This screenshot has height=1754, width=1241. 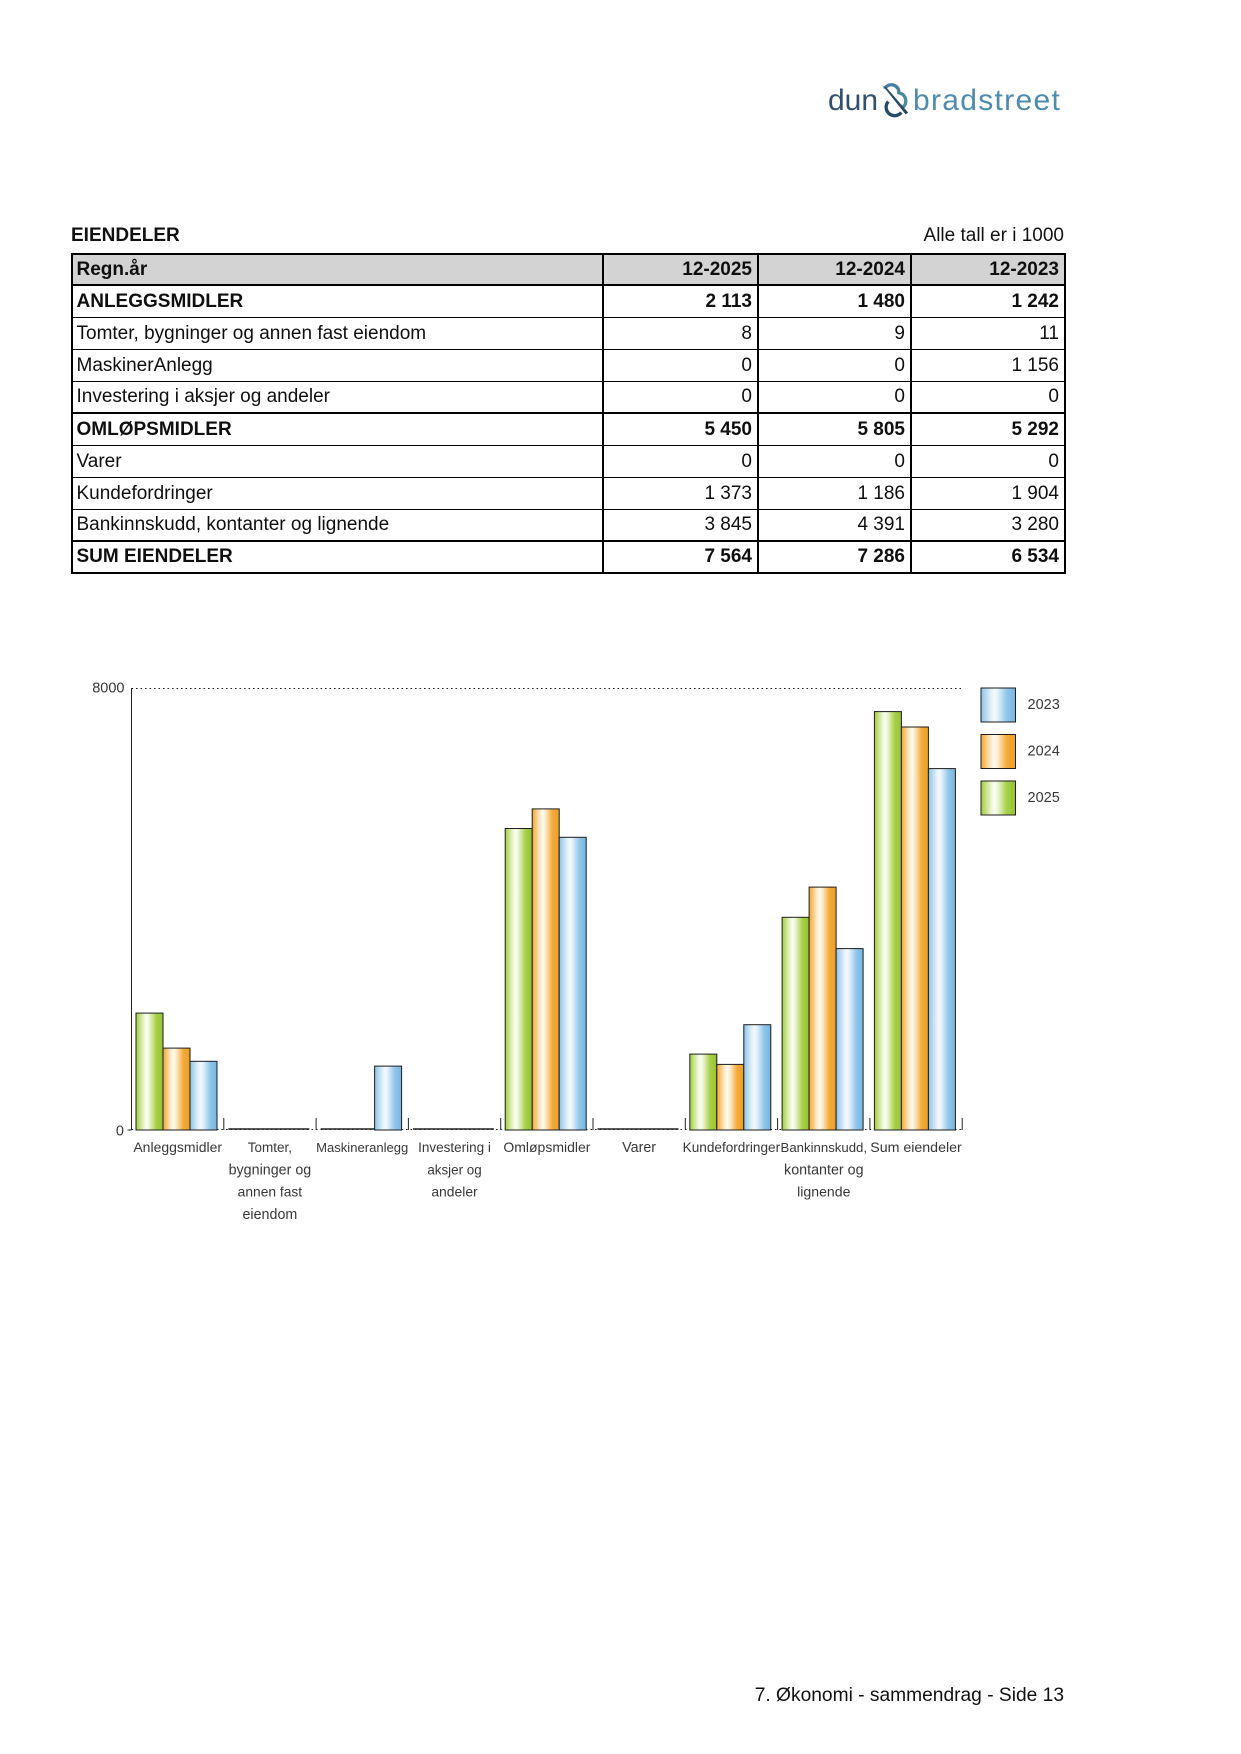 I want to click on svg-text: Investering i, so click(x=454, y=1147).